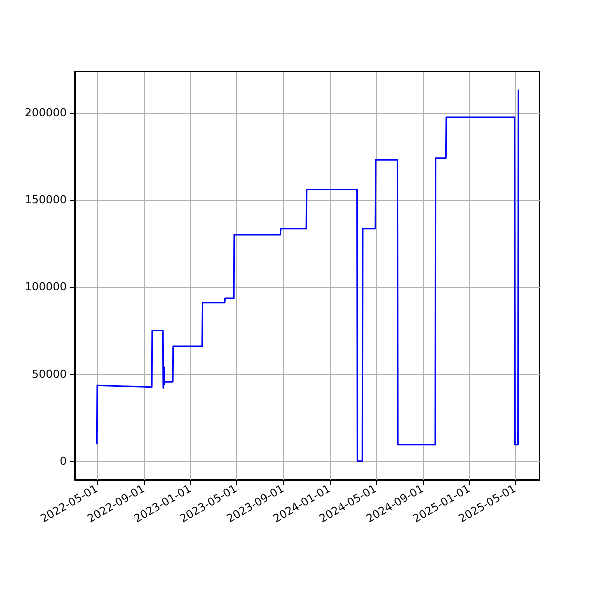 This screenshot has height=600, width=600. I want to click on y-tick-label: 50000, so click(49, 374).